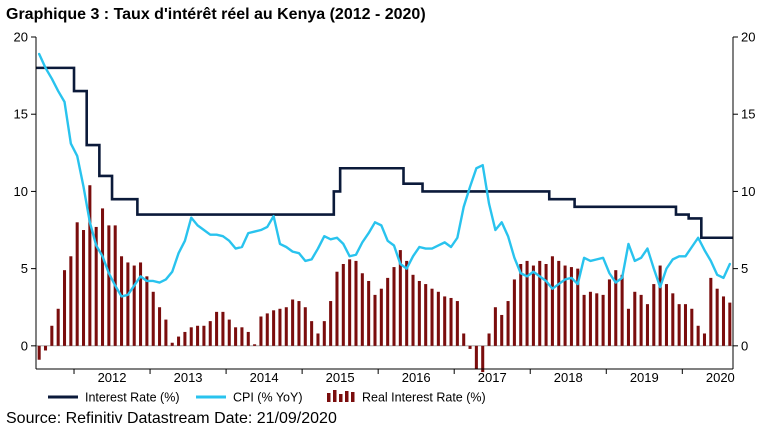 The image size is (768, 441). Describe the element at coordinates (492, 377) in the screenshot. I see `x-tick-label: 2017` at that location.